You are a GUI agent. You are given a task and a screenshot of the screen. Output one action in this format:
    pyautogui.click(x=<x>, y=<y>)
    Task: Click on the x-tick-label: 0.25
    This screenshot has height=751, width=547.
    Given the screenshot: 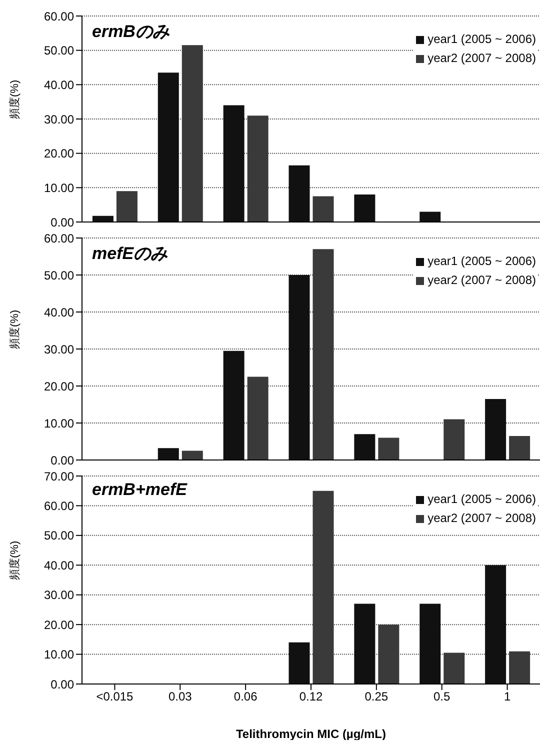 What is the action you would take?
    pyautogui.click(x=376, y=697)
    